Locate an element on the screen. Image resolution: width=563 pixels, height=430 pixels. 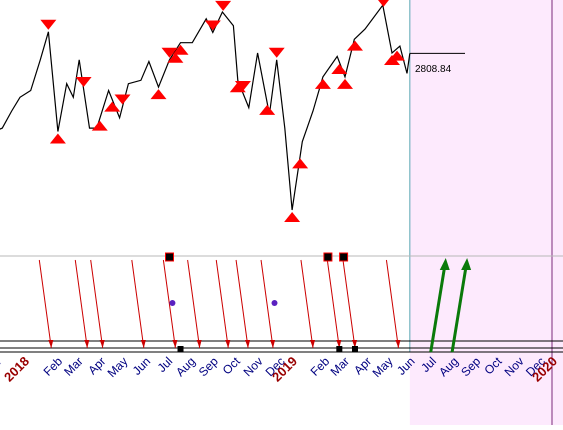
month-tick-label: Nov is located at coordinates (253, 366).